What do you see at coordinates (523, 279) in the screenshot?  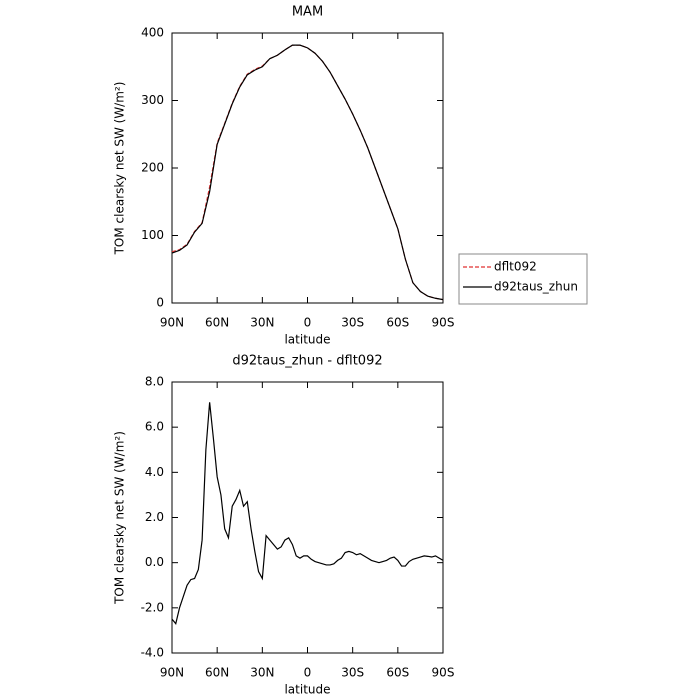 I see `legend-box` at bounding box center [523, 279].